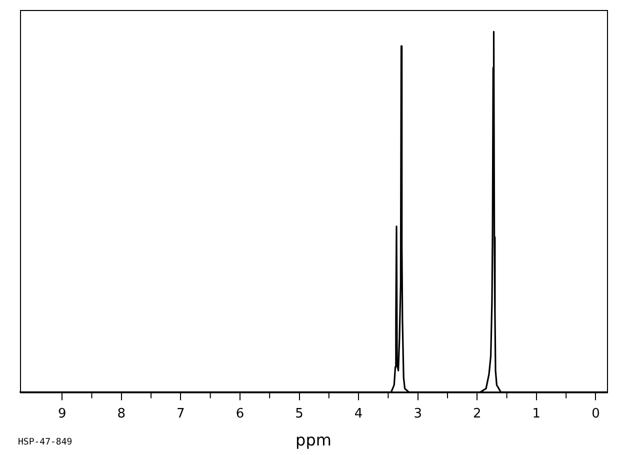 The height and width of the screenshot is (455, 620). Describe the element at coordinates (121, 414) in the screenshot. I see `x-tick-label: 8` at that location.